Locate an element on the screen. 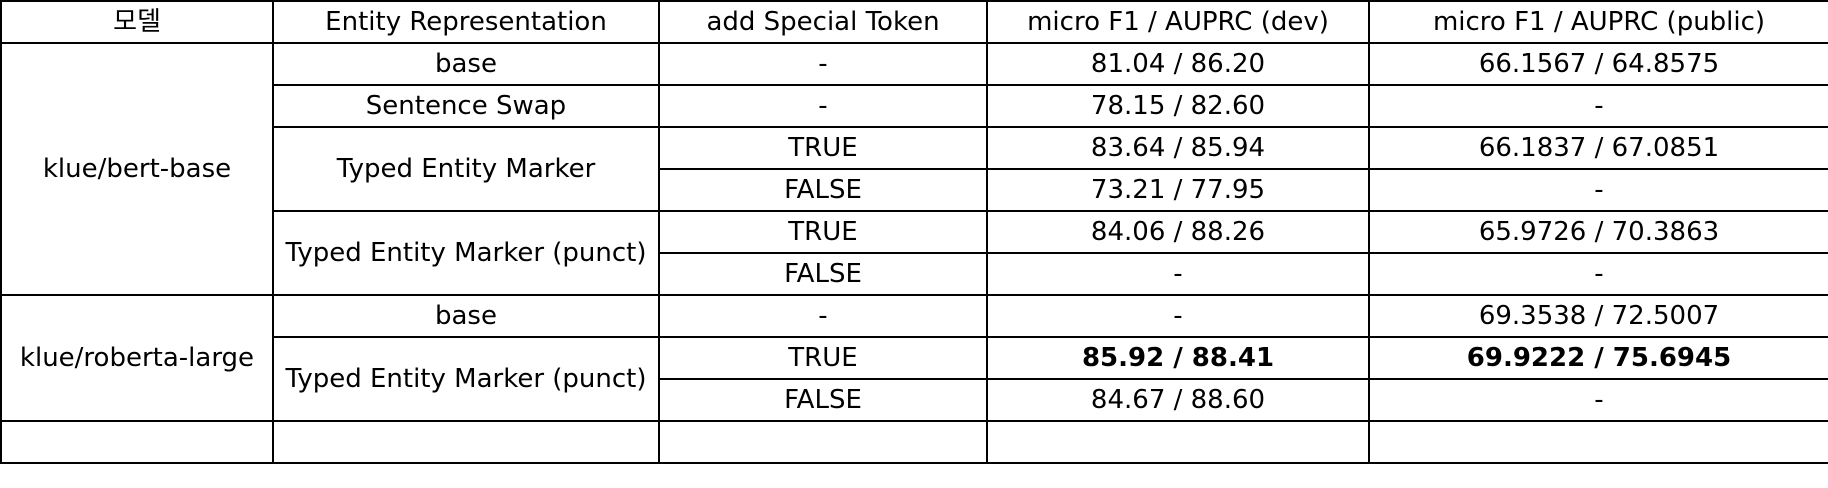  table-row: FALSE - - is located at coordinates (914, 274).